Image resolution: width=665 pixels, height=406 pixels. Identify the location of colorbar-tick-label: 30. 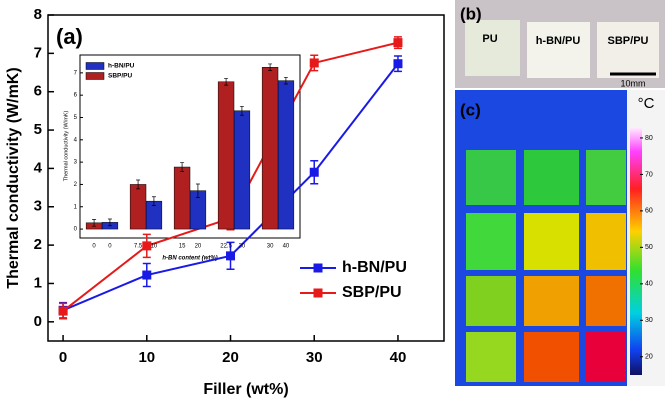
(649, 320).